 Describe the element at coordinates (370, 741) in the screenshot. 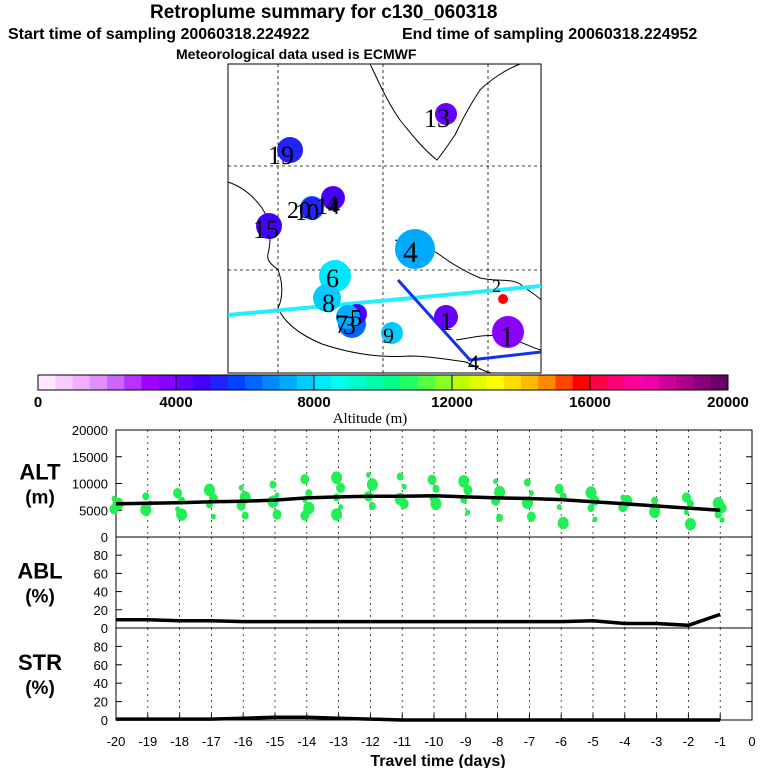

I see `x-tick-label: -12` at that location.